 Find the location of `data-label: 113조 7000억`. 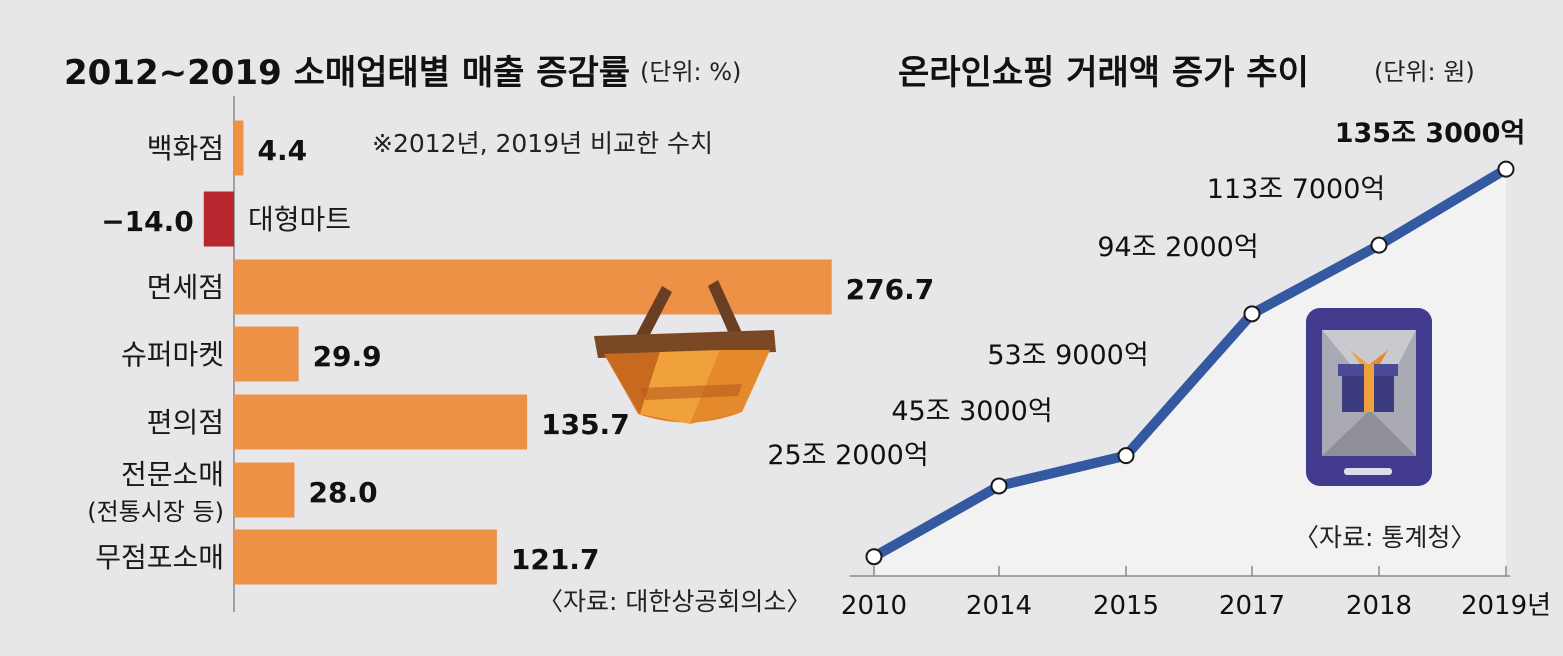

data-label: 113조 7000억 is located at coordinates (1296, 189).